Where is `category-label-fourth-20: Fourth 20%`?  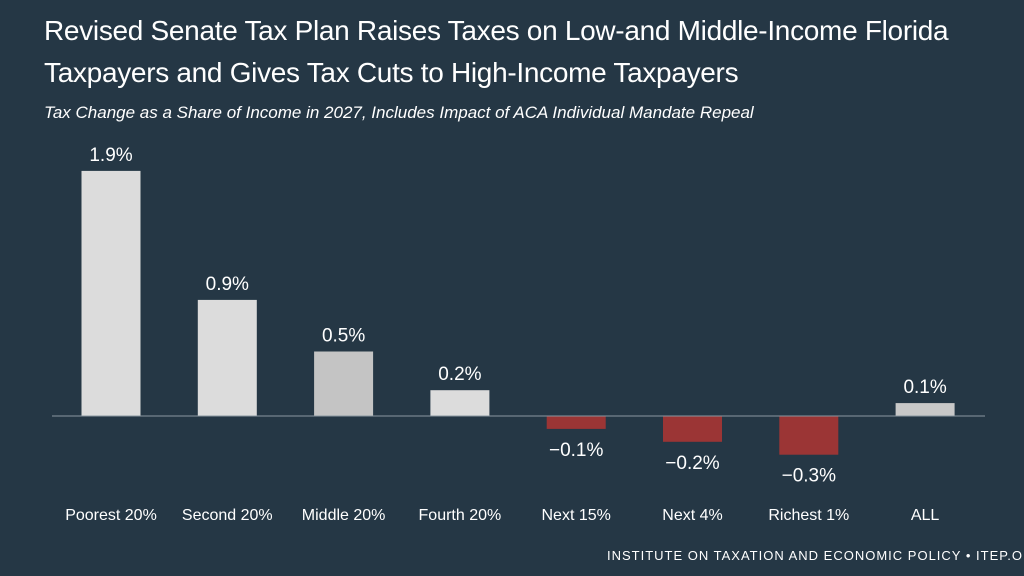 category-label-fourth-20: Fourth 20% is located at coordinates (460, 515).